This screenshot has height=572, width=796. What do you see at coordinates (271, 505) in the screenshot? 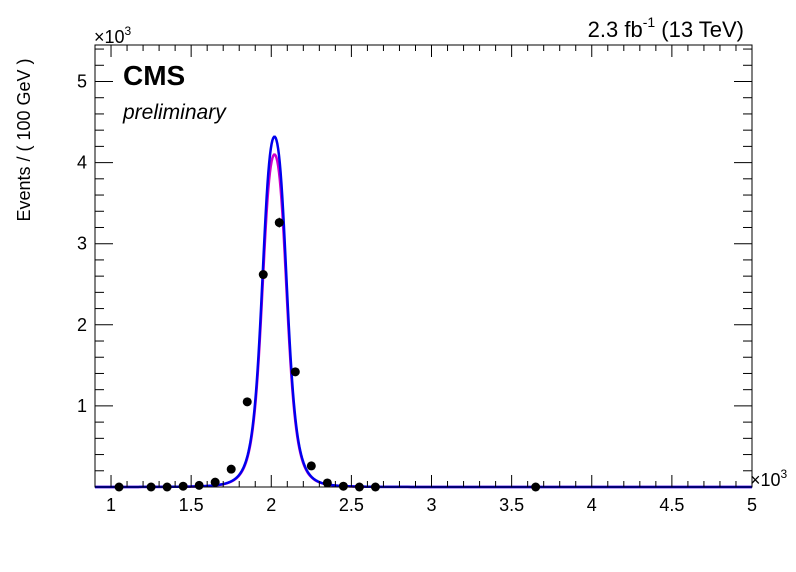
I see `x-tick-label: 2` at bounding box center [271, 505].